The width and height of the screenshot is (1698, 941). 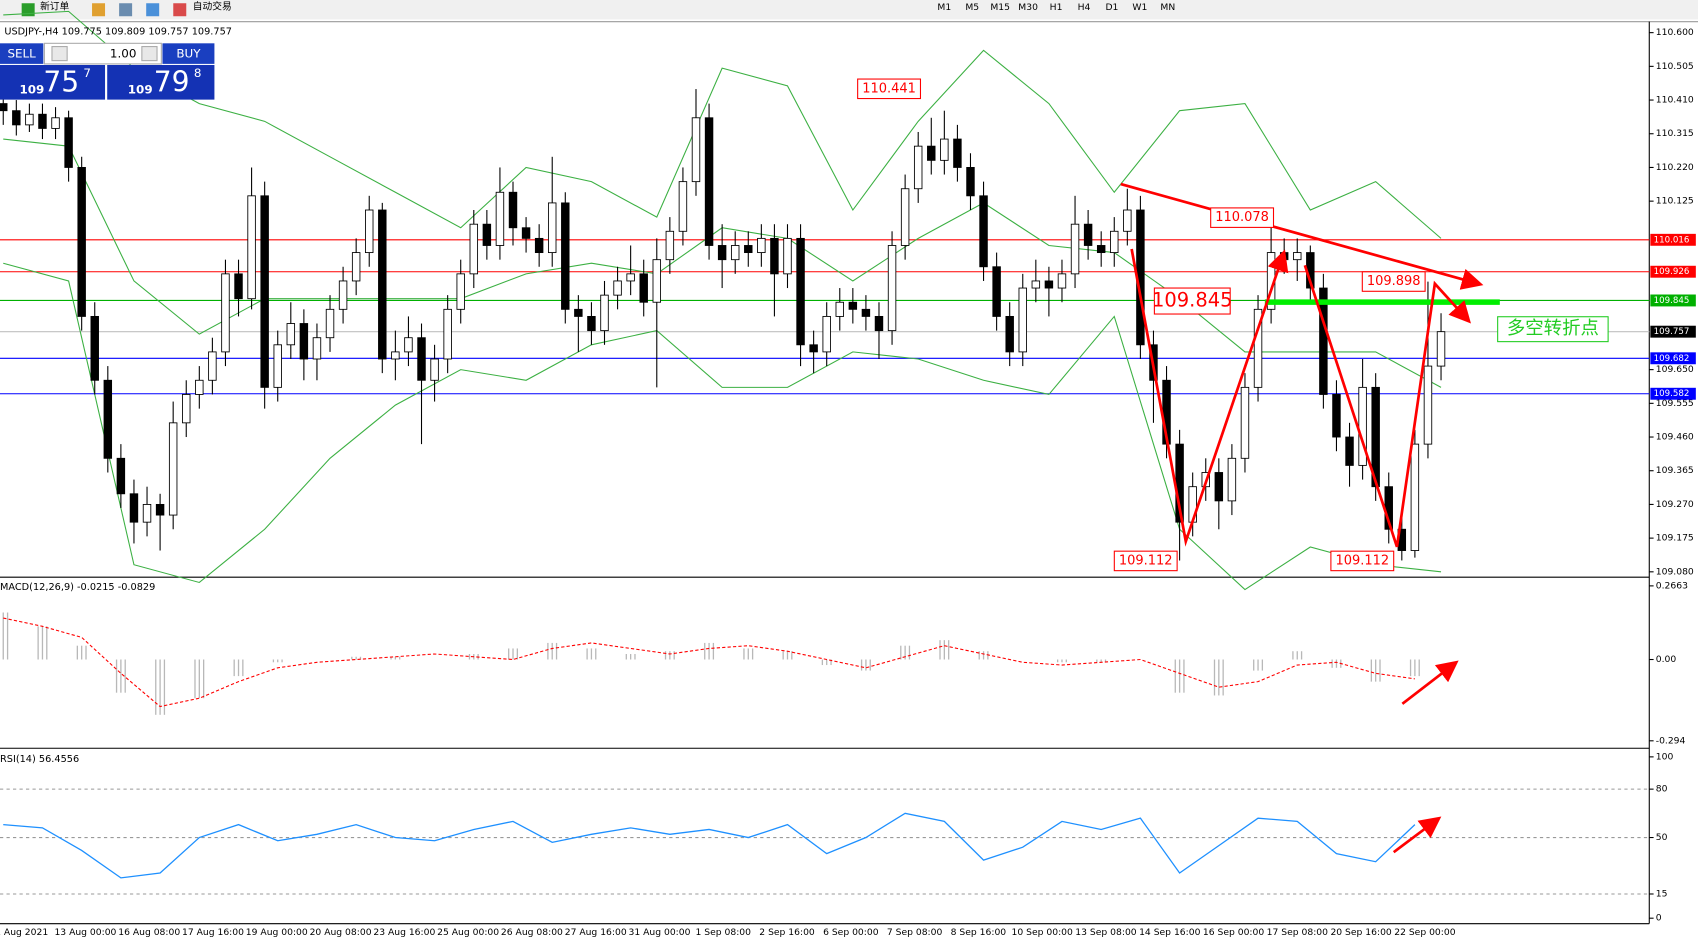 I want to click on annotation: 110.078, so click(x=1242, y=217).